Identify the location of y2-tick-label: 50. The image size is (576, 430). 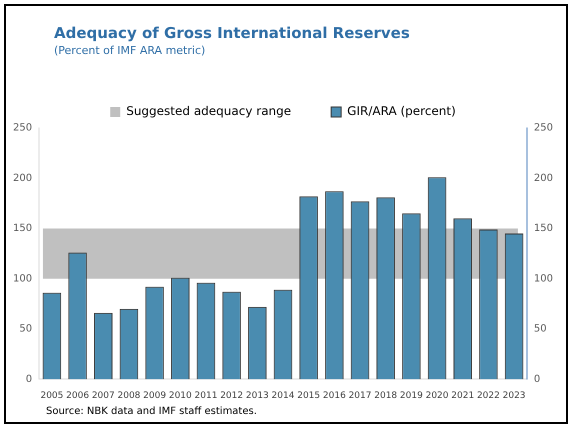
(540, 329).